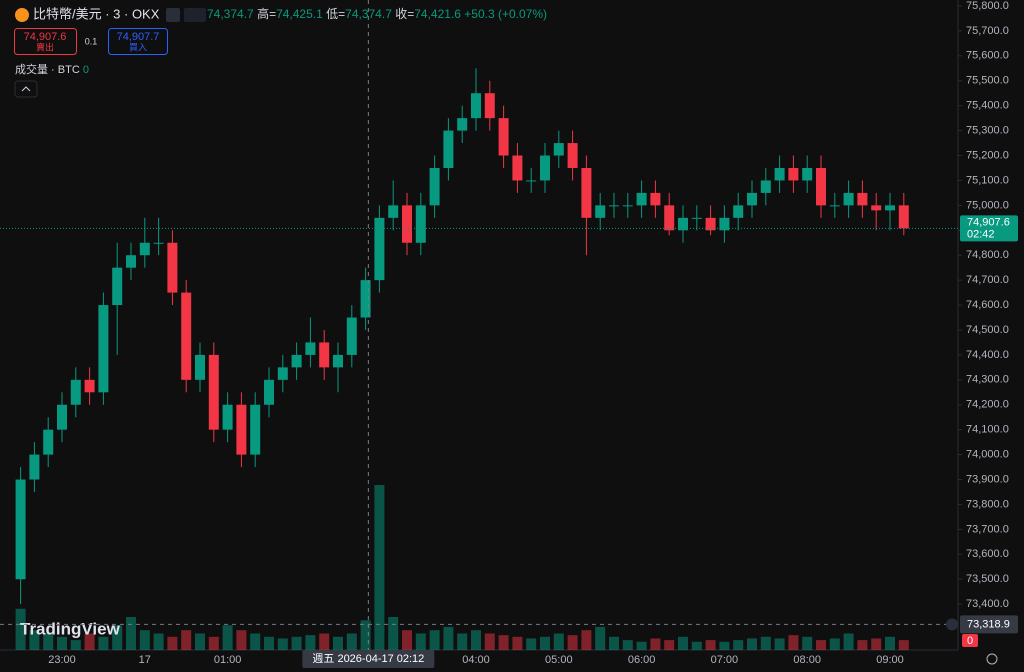 This screenshot has height=672, width=1024. What do you see at coordinates (505, 14) in the screenshot?
I see `change: +50.3 (+0.07%)` at bounding box center [505, 14].